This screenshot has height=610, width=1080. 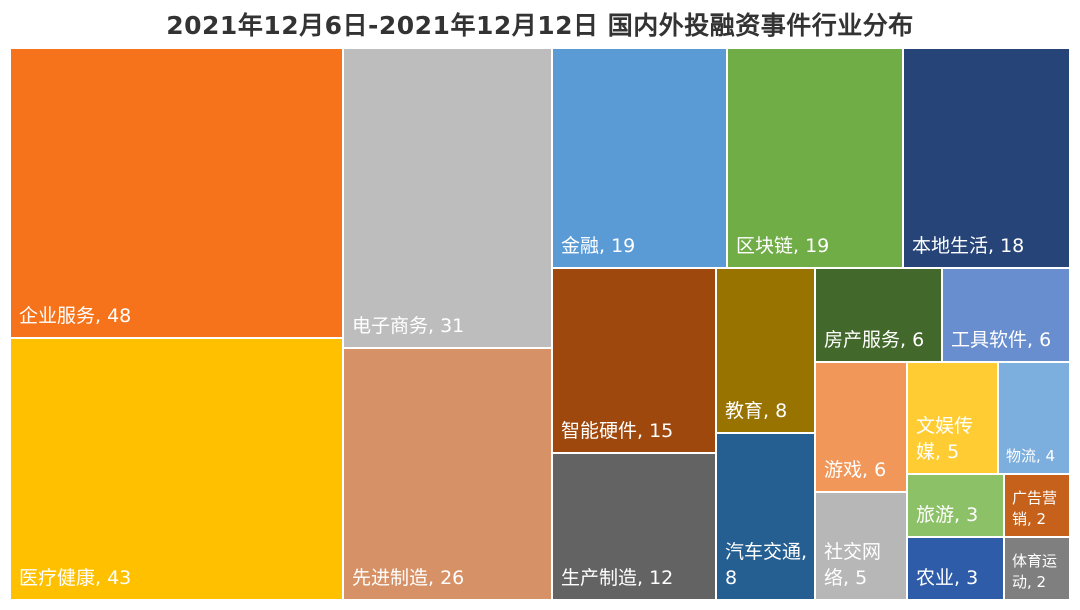 I want to click on treemap-tile-label: 物流, 4, so click(x=1031, y=456).